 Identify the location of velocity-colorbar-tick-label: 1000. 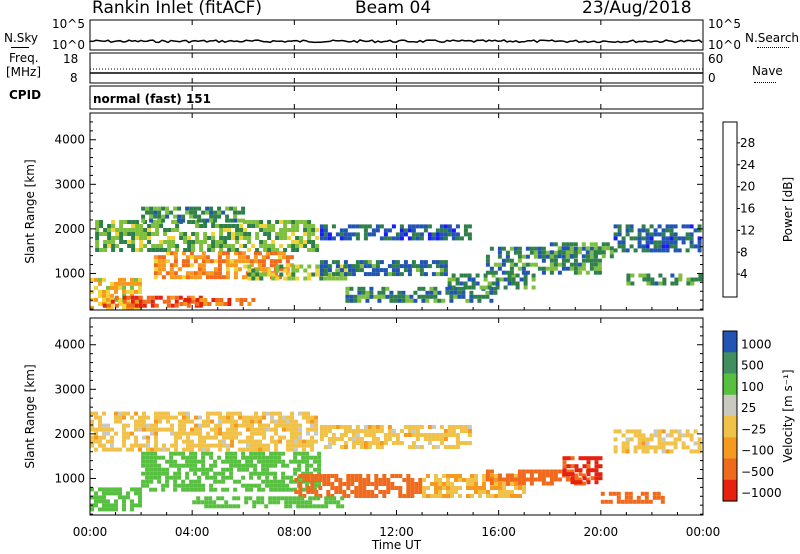
(756, 344).